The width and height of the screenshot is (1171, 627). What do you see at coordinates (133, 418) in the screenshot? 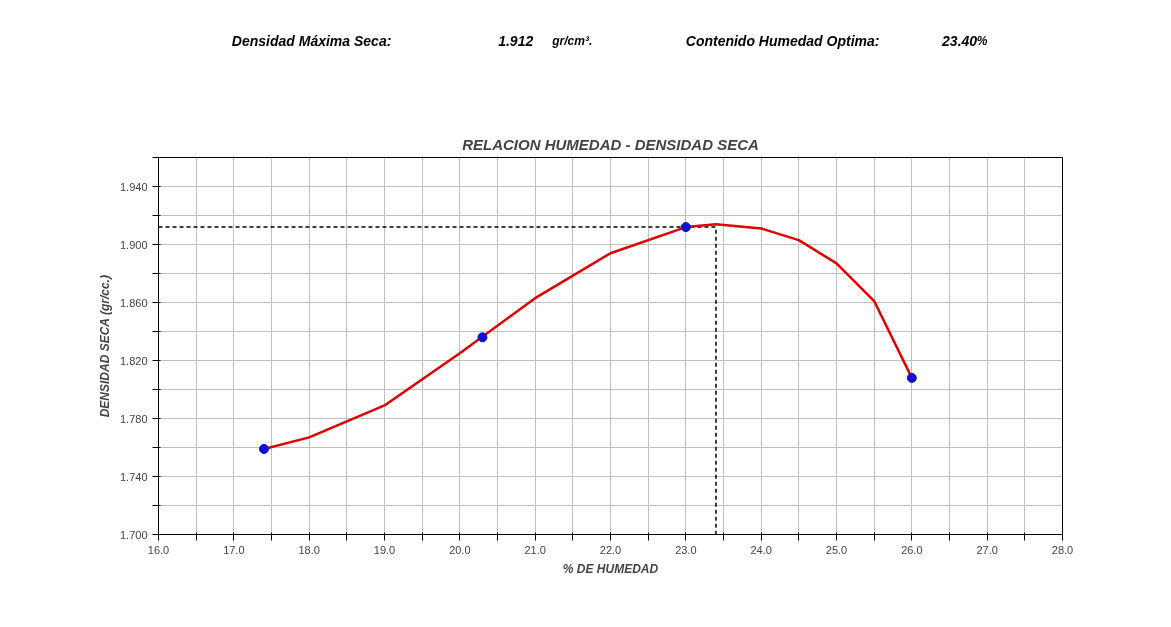
I see `y-tick-label: 1.780` at bounding box center [133, 418].